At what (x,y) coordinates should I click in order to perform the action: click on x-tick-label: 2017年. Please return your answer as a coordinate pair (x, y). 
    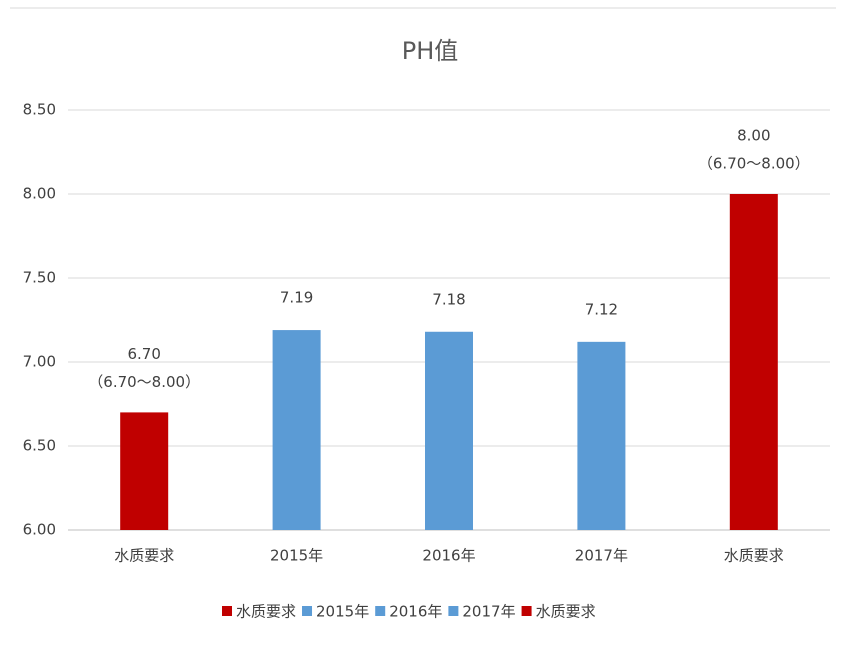
    Looking at the image, I should click on (601, 556).